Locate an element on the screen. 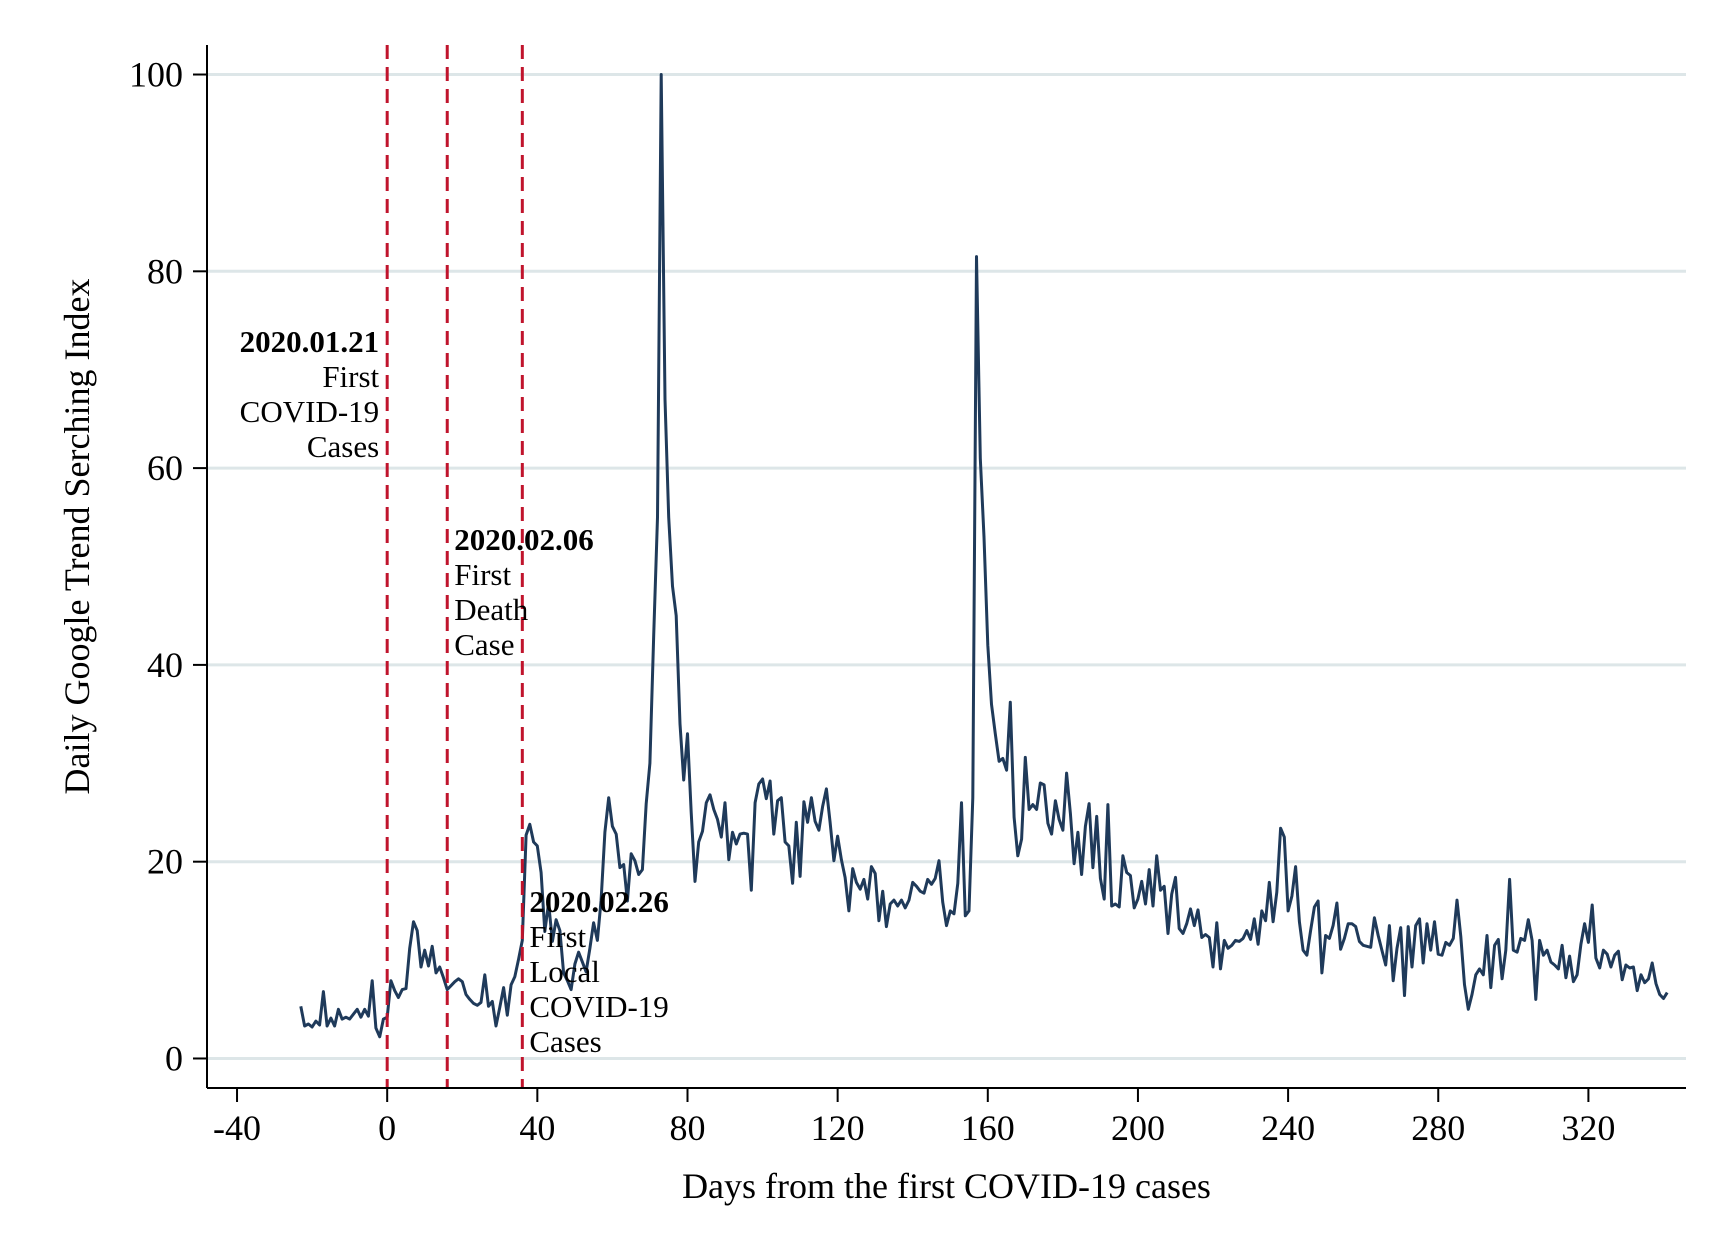  event-date-label: 2020.02.26 is located at coordinates (599, 901).